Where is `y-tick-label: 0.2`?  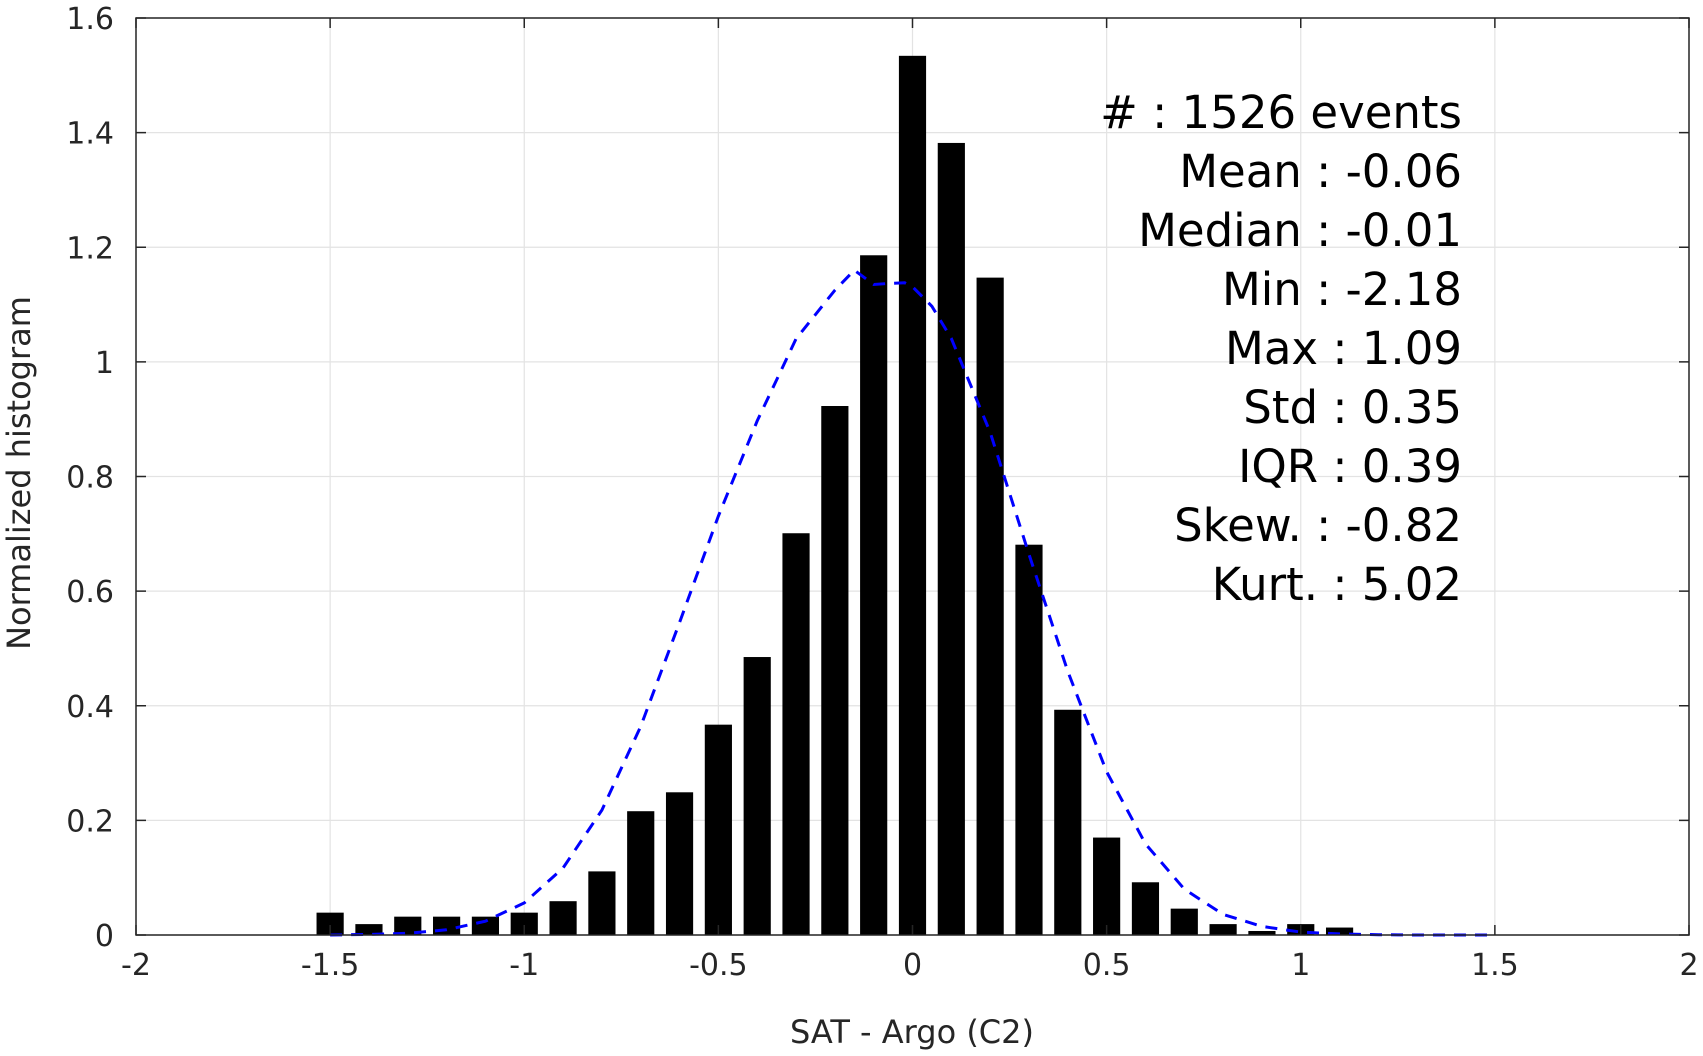 y-tick-label: 0.2 is located at coordinates (90, 821).